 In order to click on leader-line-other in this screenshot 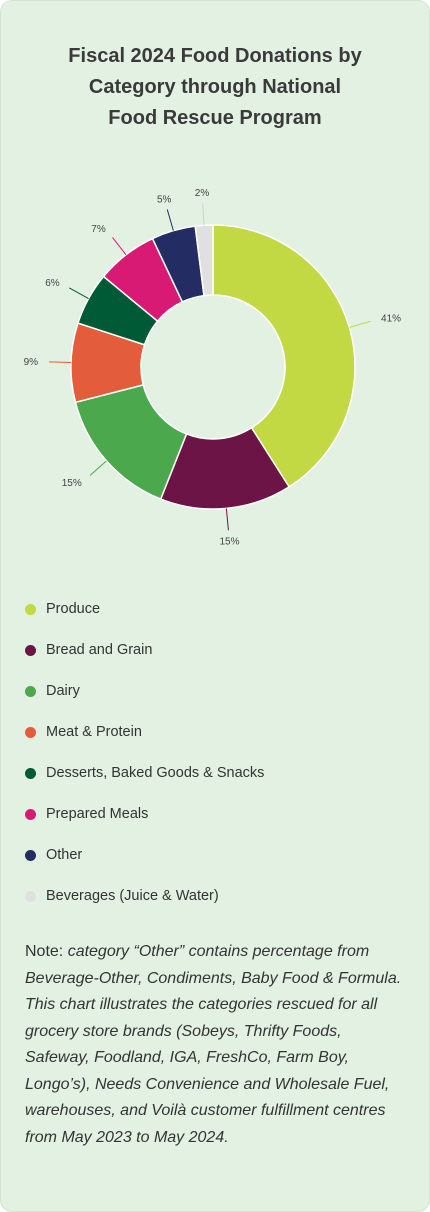, I will do `click(170, 220)`.